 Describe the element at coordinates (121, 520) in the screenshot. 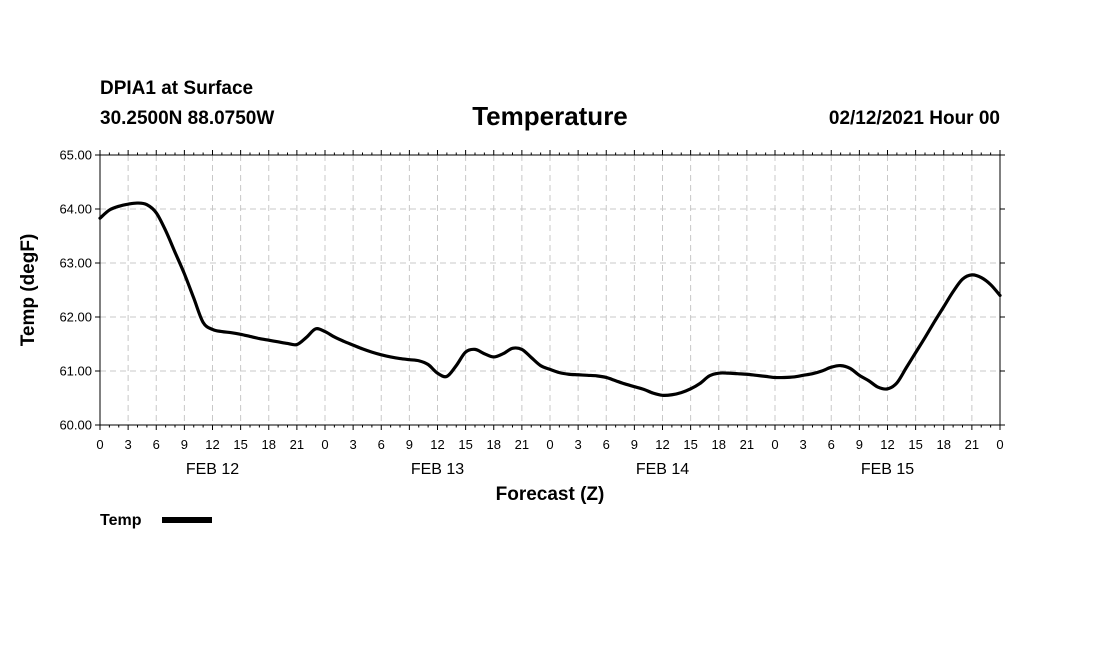

I see `legend-label: Temp` at that location.